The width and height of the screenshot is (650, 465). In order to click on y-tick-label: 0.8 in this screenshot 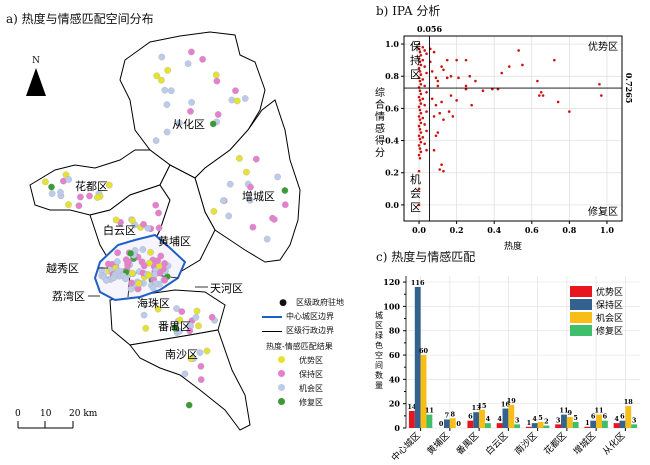, I will do `click(392, 76)`.